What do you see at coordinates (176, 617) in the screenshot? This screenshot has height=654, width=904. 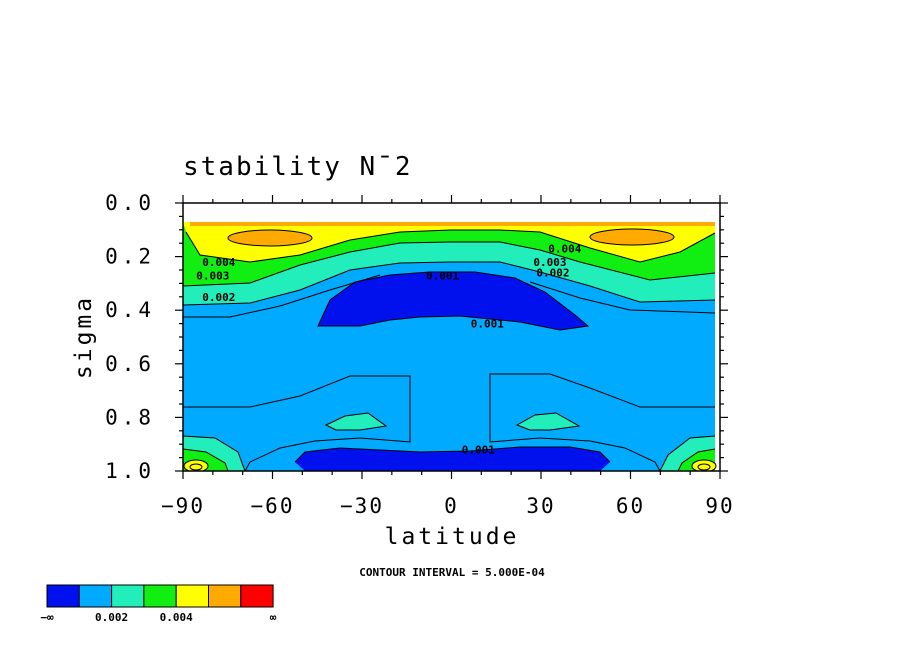 I see `colorbar-label: 0.004` at bounding box center [176, 617].